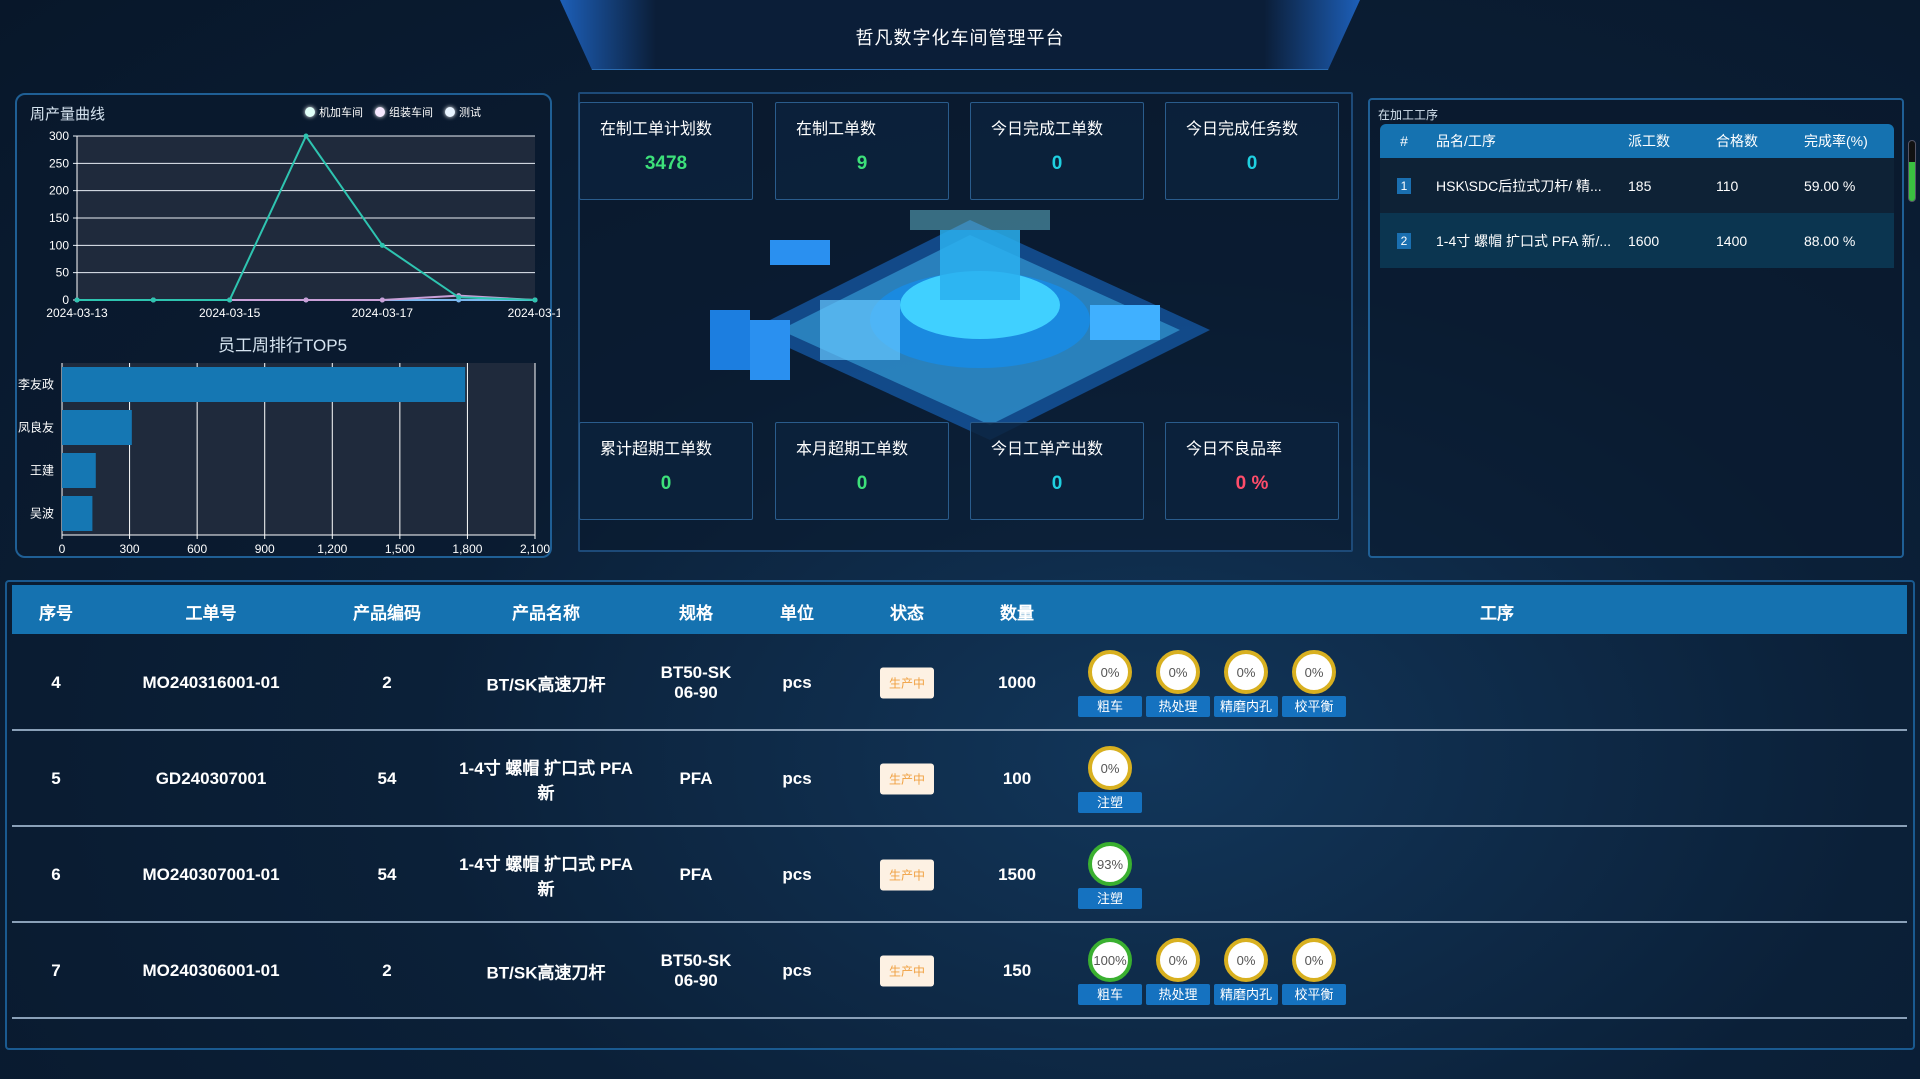 Image resolution: width=1920 pixels, height=1079 pixels. What do you see at coordinates (59, 191) in the screenshot?
I see `y-tick-label: 200` at bounding box center [59, 191].